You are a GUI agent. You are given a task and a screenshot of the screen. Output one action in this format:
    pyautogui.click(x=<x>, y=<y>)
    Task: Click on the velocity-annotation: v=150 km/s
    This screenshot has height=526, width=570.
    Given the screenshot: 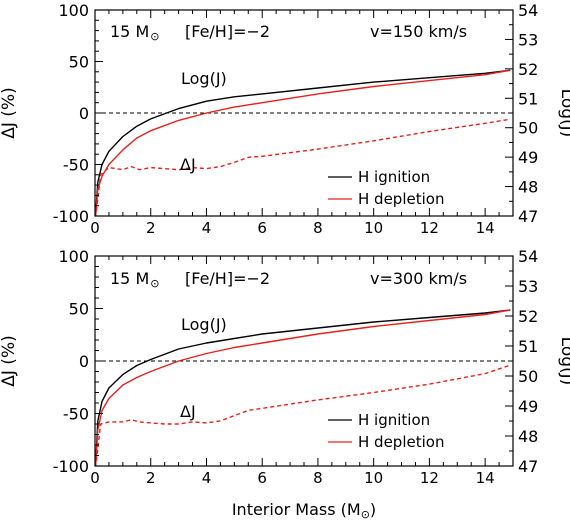 What is the action you would take?
    pyautogui.click(x=418, y=31)
    